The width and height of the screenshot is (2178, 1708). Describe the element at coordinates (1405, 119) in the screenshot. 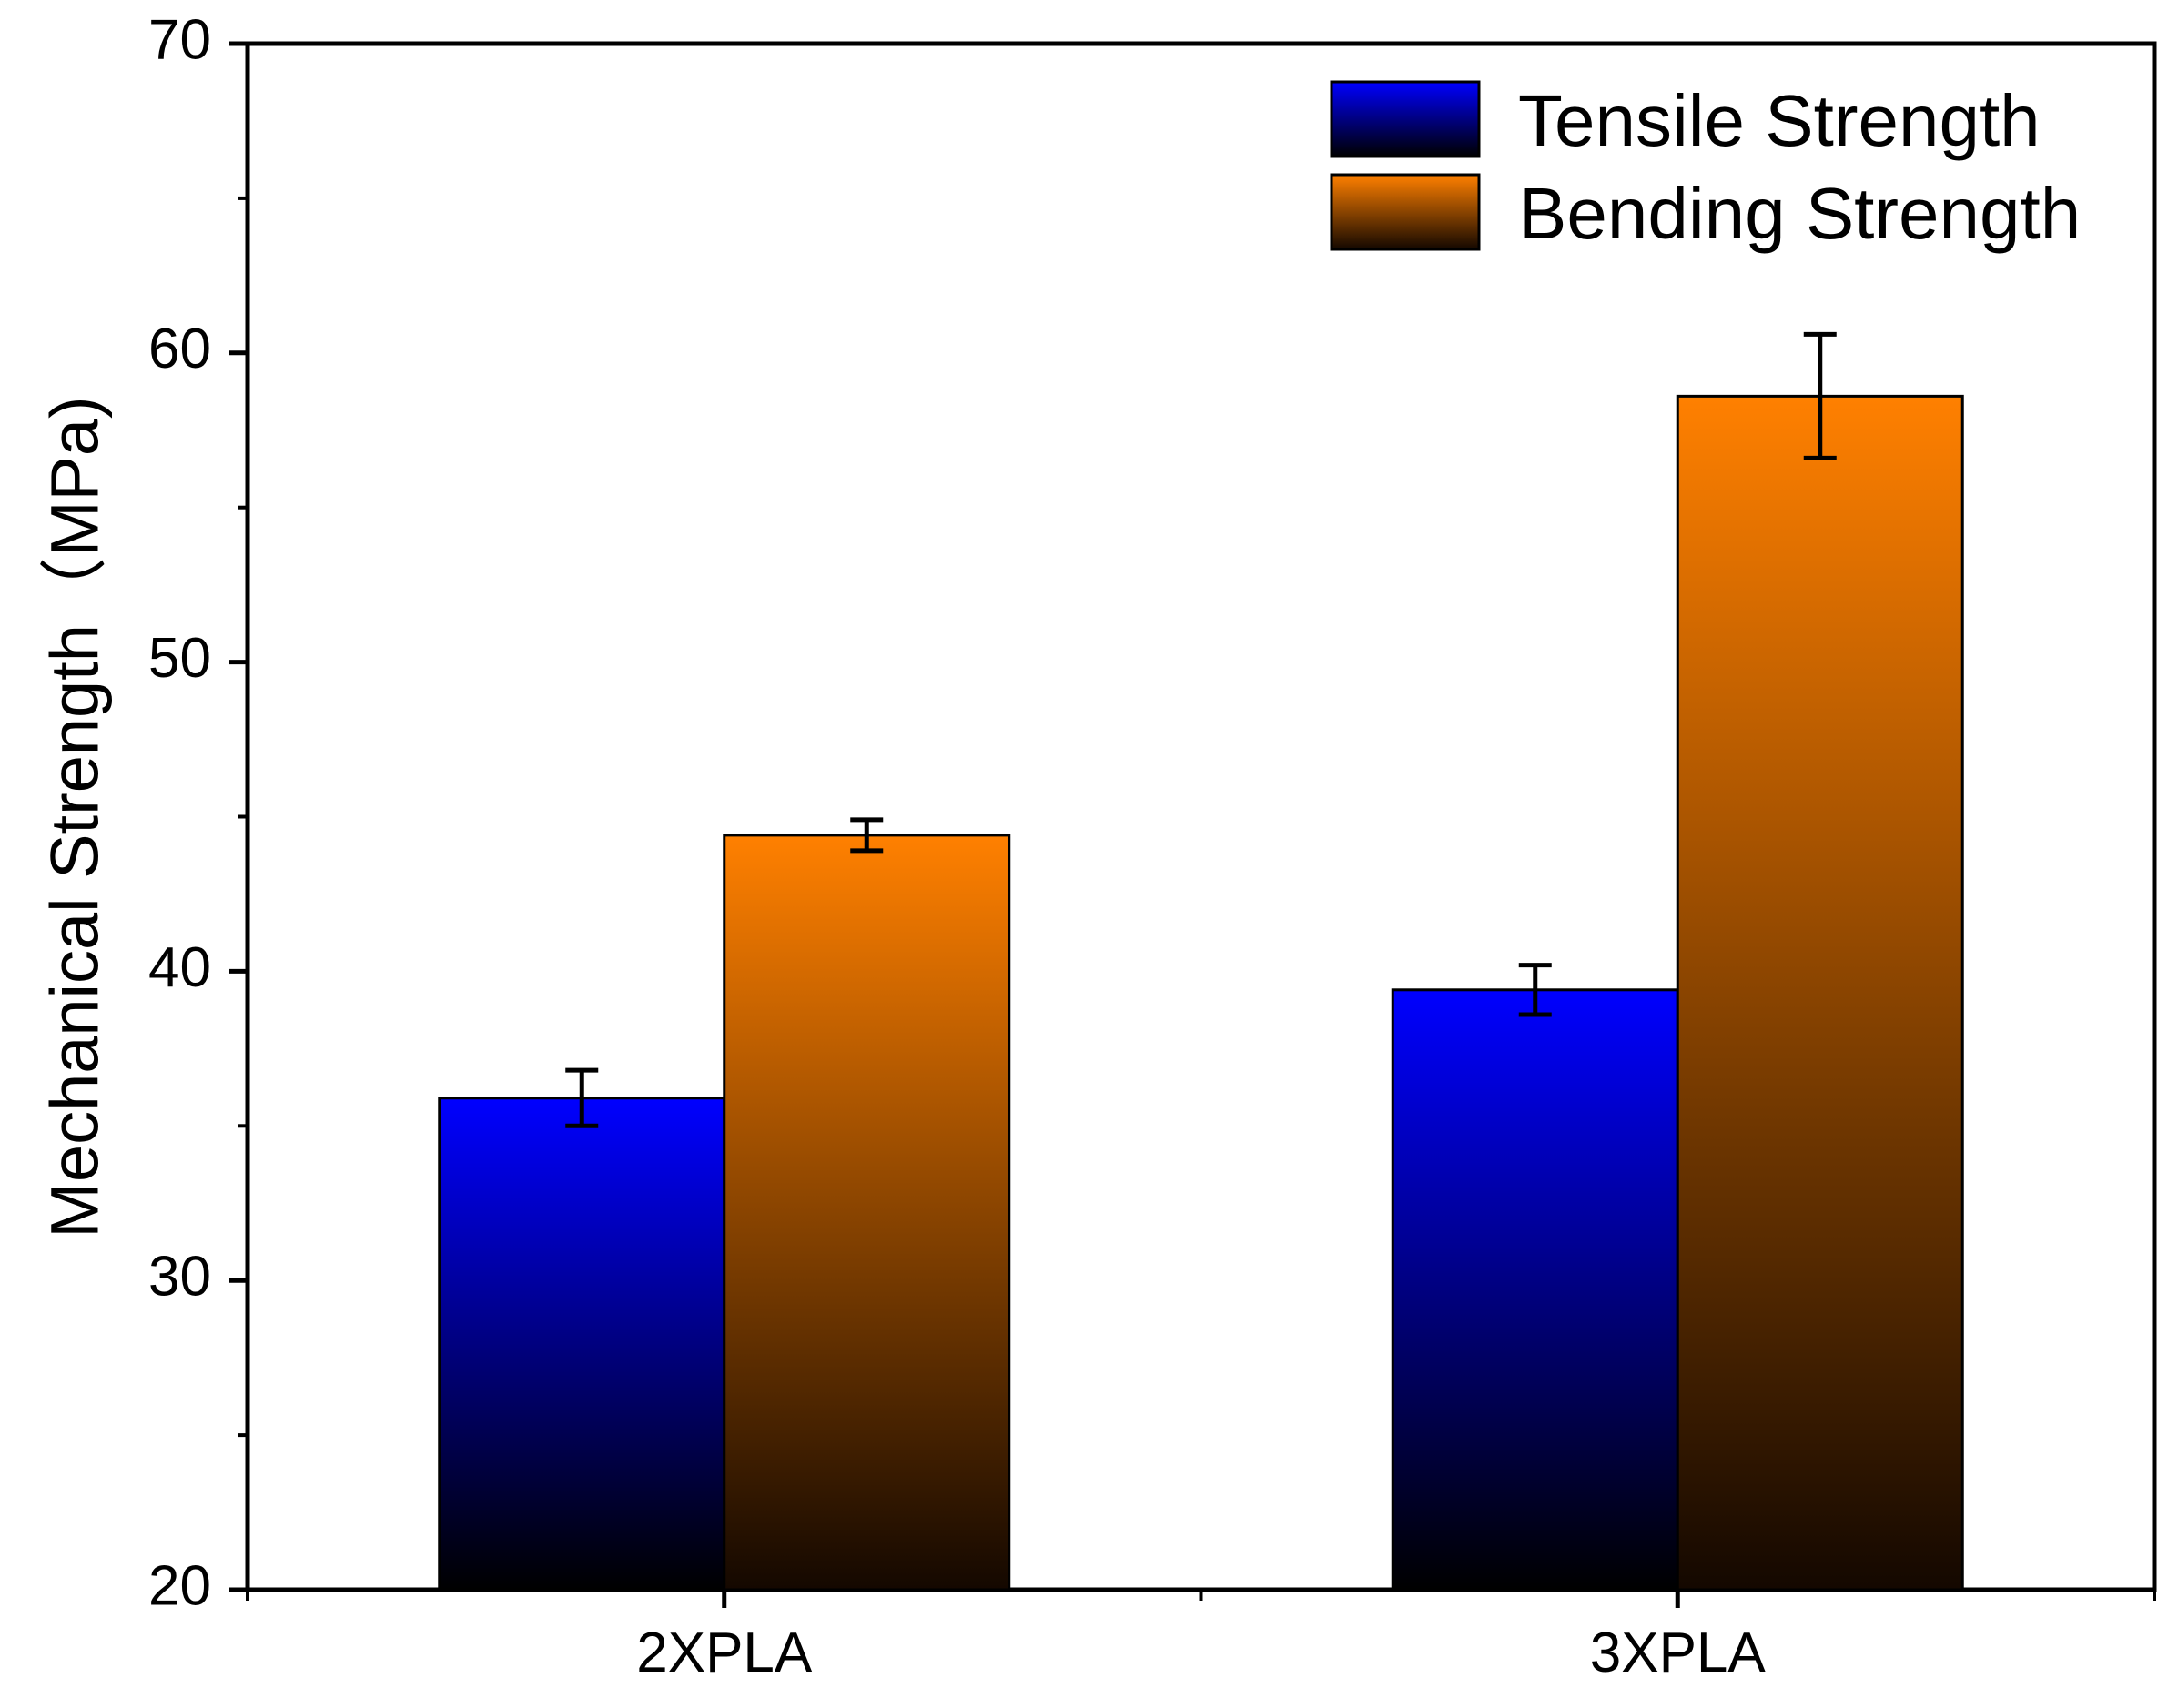

I see `legend-swatch-tensile` at that location.